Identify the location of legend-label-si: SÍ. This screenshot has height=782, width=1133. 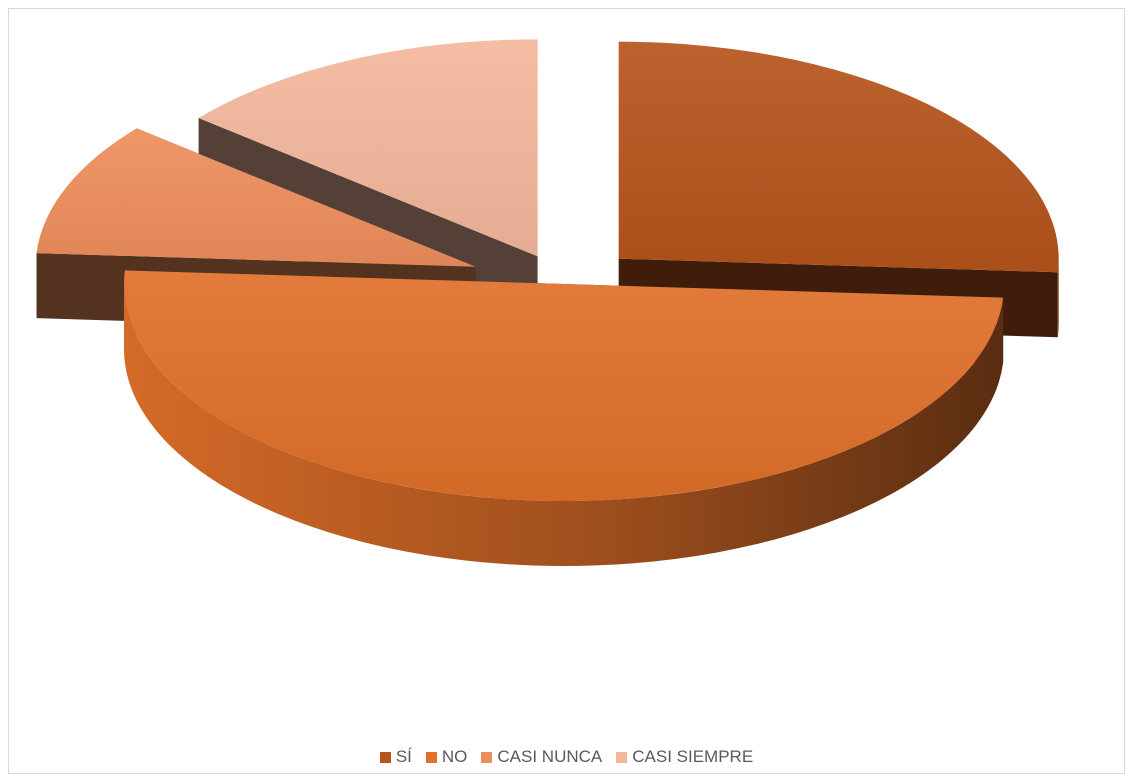
(403, 756).